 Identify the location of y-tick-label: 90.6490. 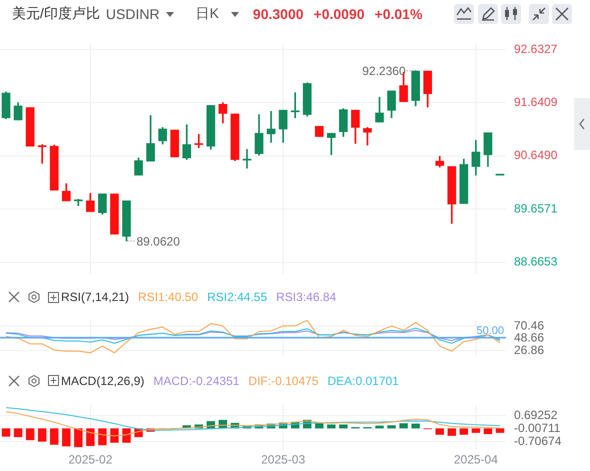
(536, 155).